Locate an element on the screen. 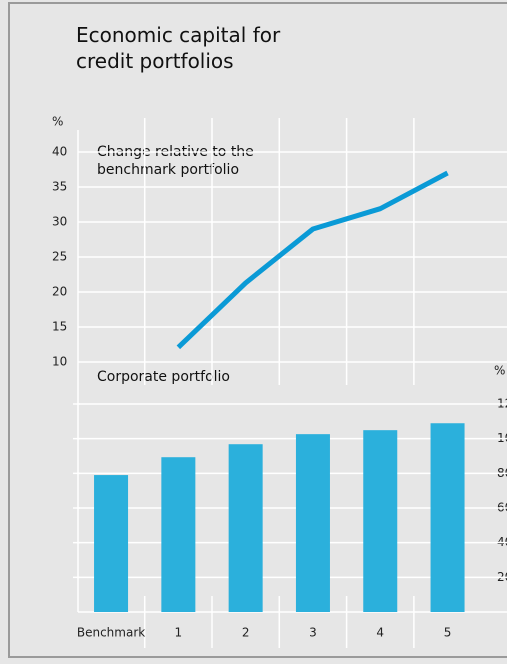 This screenshot has width=507, height=664. y2-unit: % is located at coordinates (499, 371).